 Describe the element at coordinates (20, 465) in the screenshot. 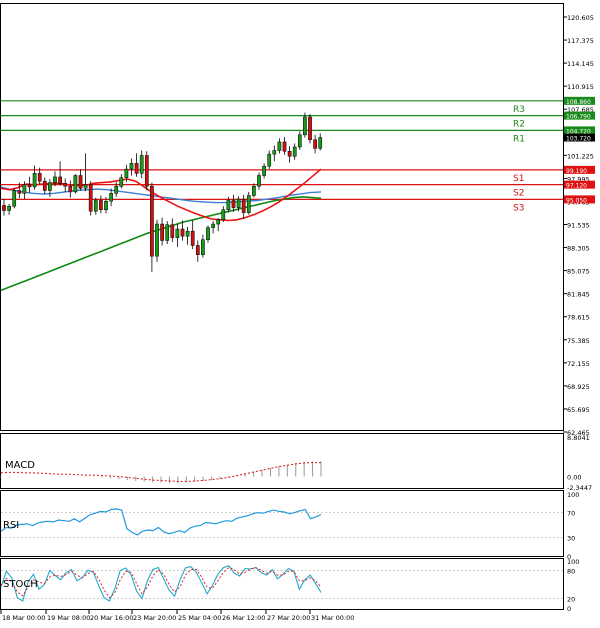

I see `macd-label: MACD` at that location.